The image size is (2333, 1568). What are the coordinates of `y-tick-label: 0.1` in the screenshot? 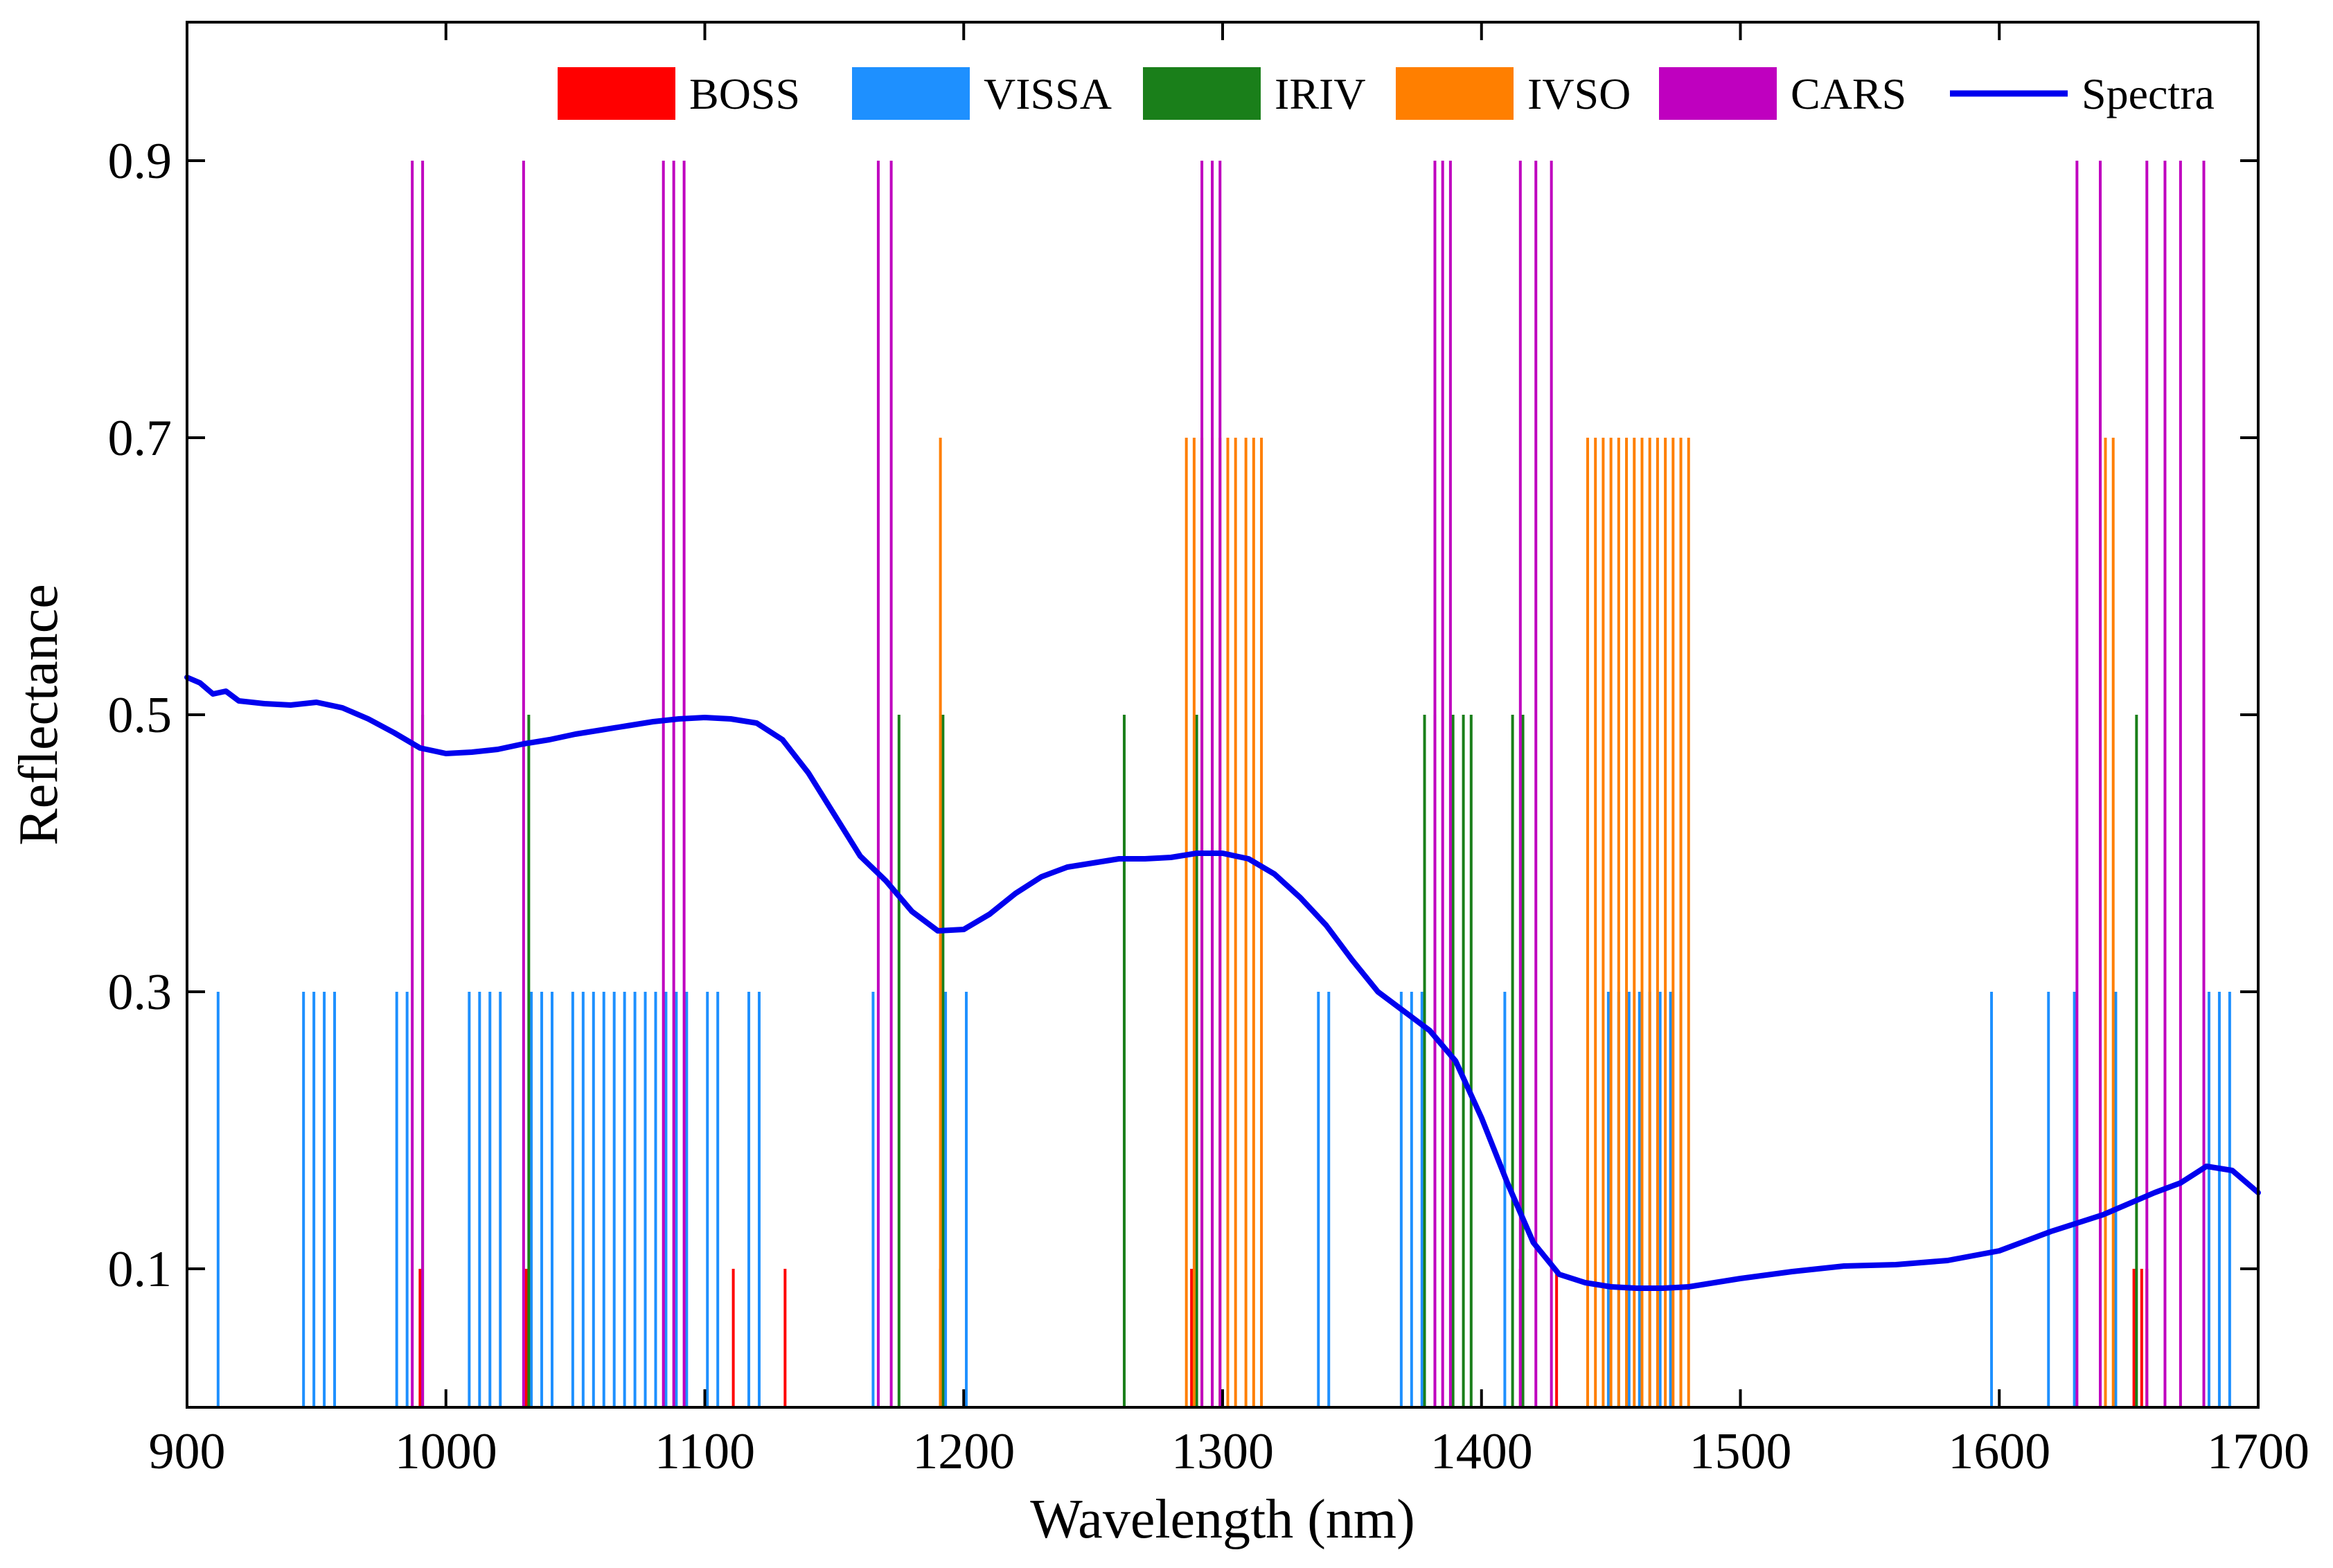 It's located at (140, 1269).